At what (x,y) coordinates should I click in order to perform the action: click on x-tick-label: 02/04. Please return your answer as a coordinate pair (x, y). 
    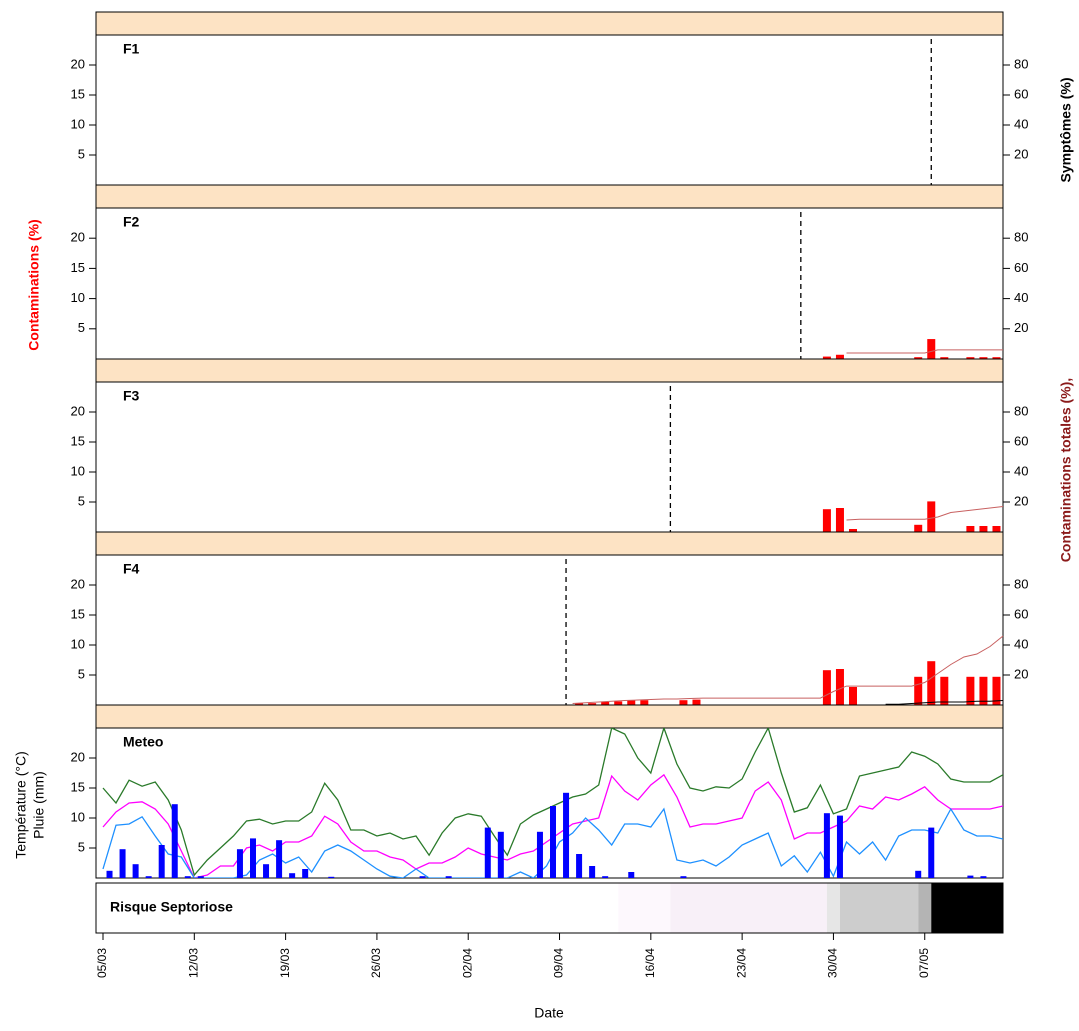
    Looking at the image, I should click on (467, 963).